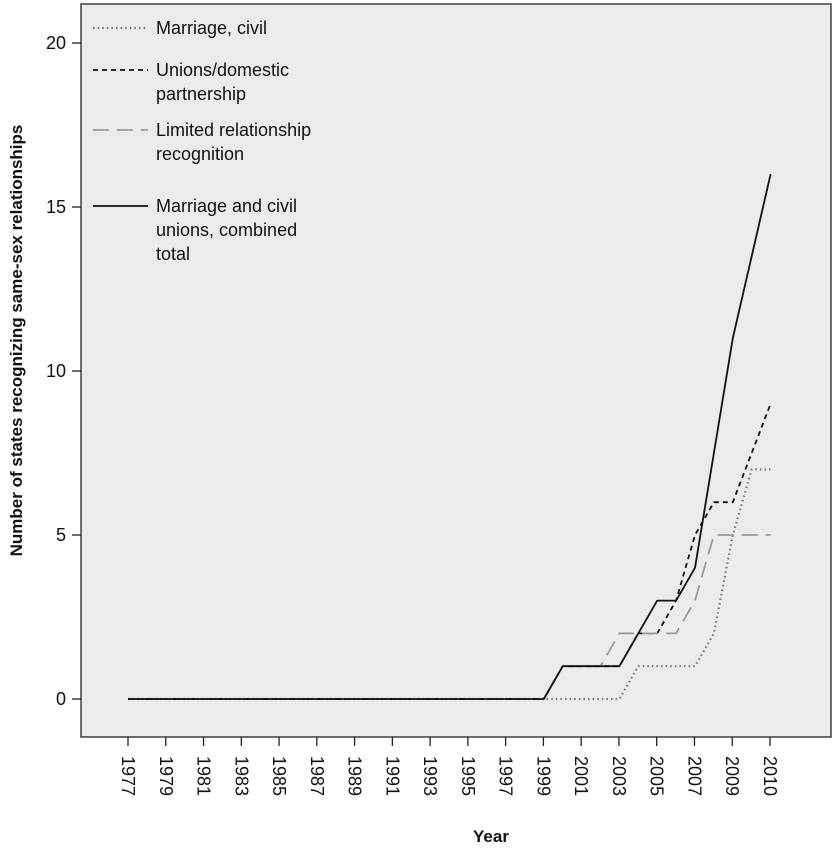 The width and height of the screenshot is (832, 848). Describe the element at coordinates (222, 70) in the screenshot. I see `legend-label: Unions/domestic` at that location.